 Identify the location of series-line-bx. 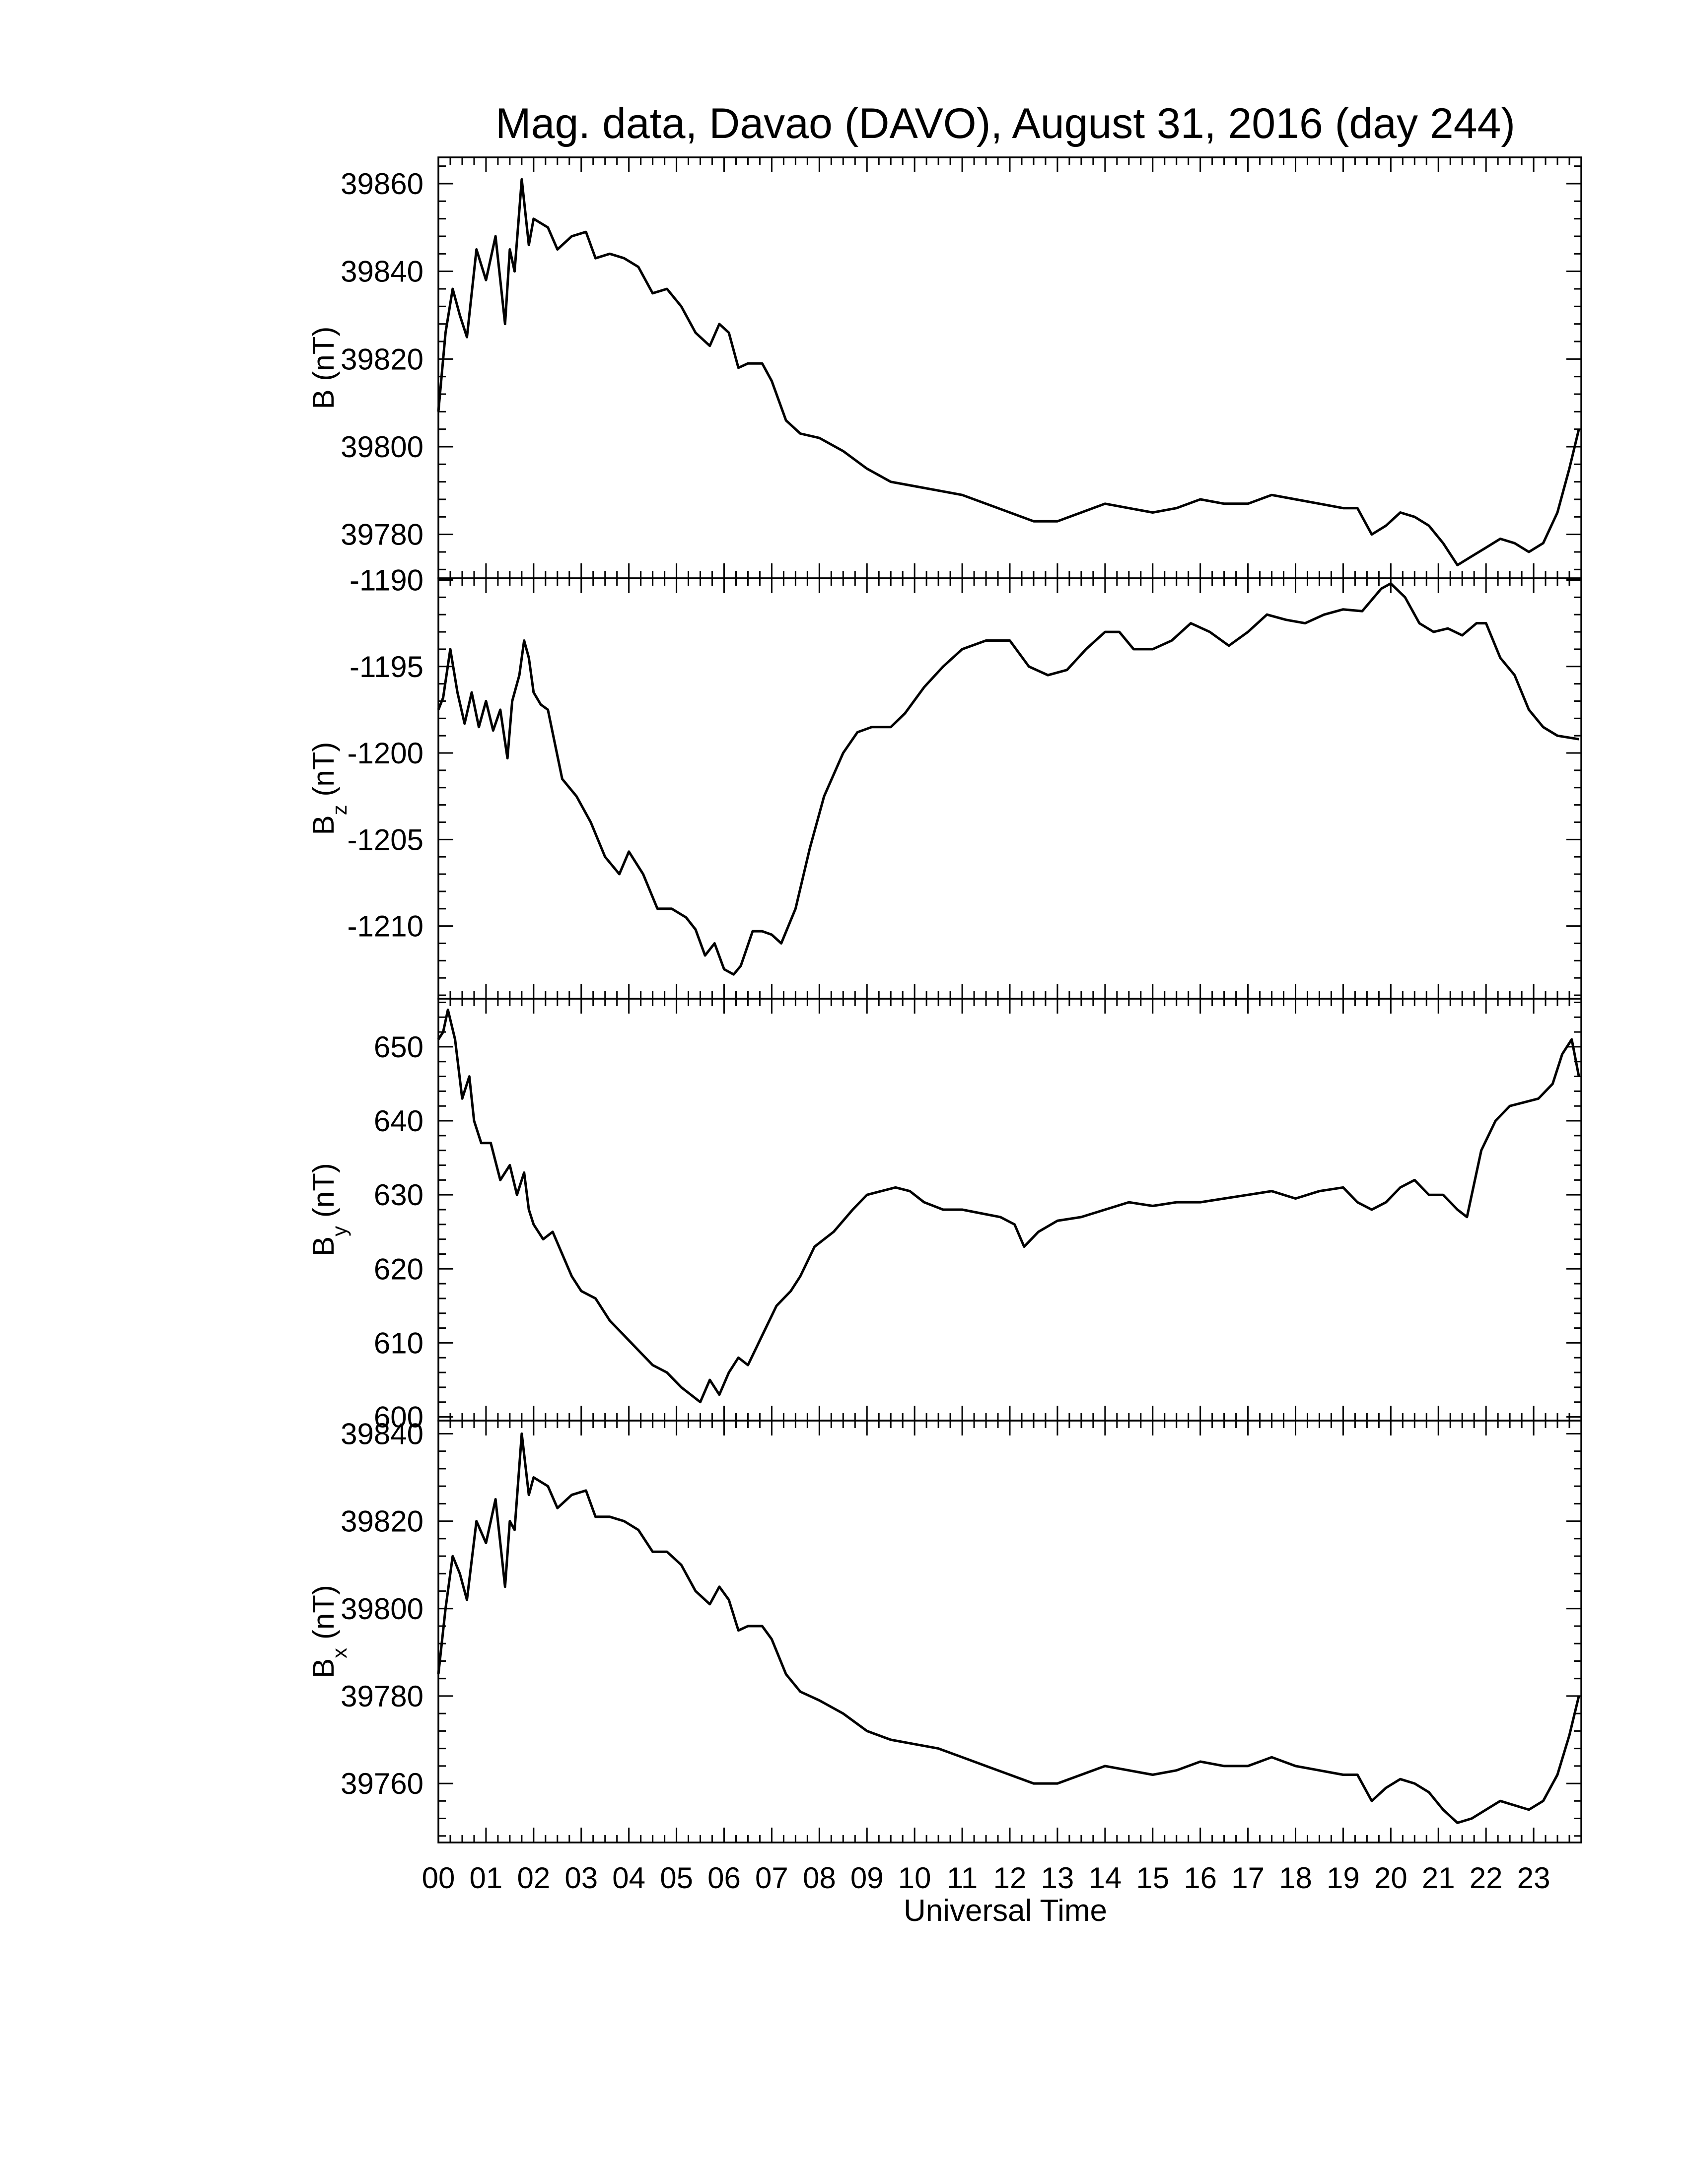
(1008, 1628).